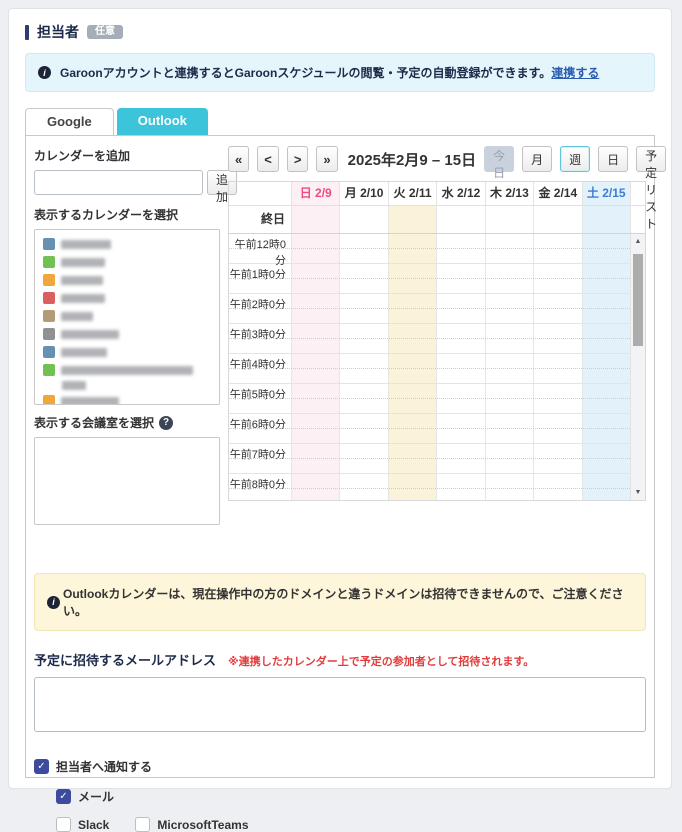  Describe the element at coordinates (105, 32) in the screenshot. I see `optional-badge: 任意` at that location.